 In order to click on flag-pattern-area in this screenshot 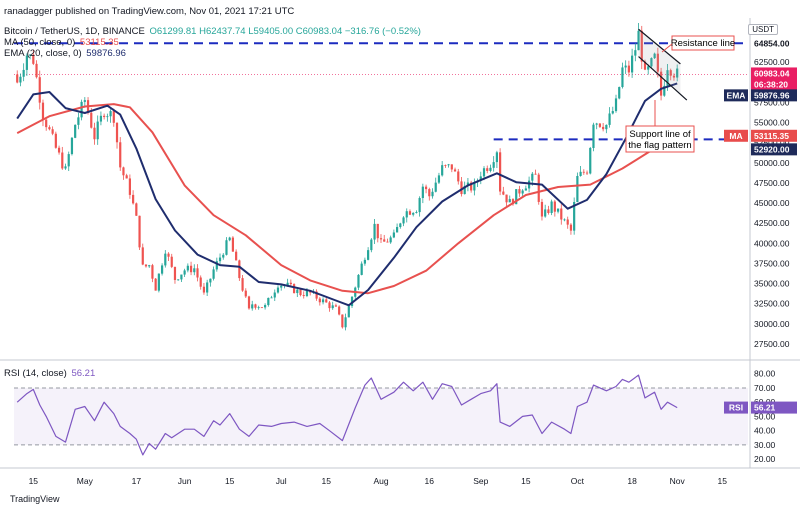, I will do `click(659, 61)`.